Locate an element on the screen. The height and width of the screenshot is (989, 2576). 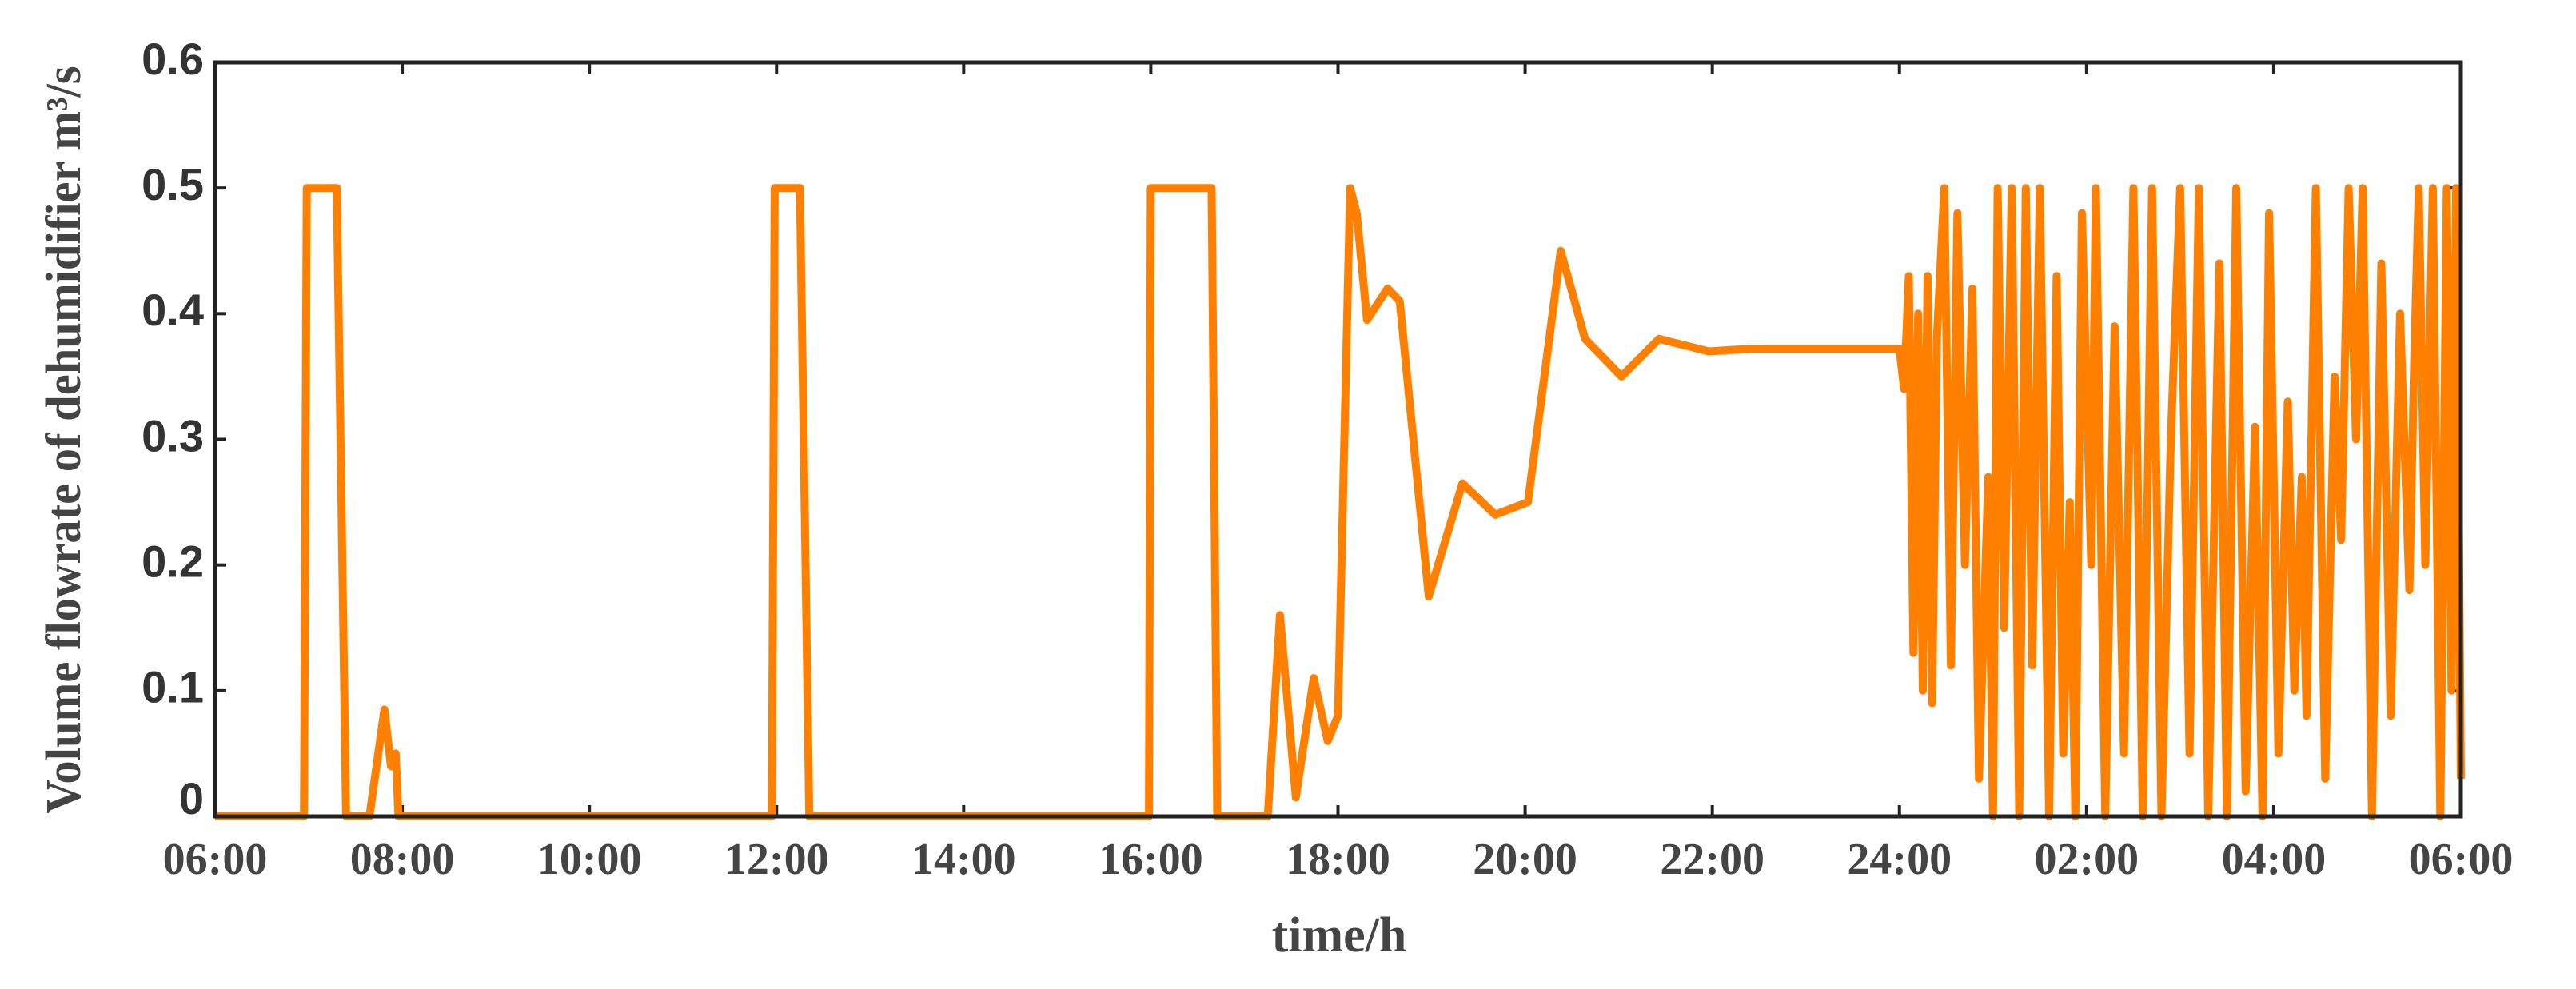
x-tick-label: 20:00 is located at coordinates (1525, 859).